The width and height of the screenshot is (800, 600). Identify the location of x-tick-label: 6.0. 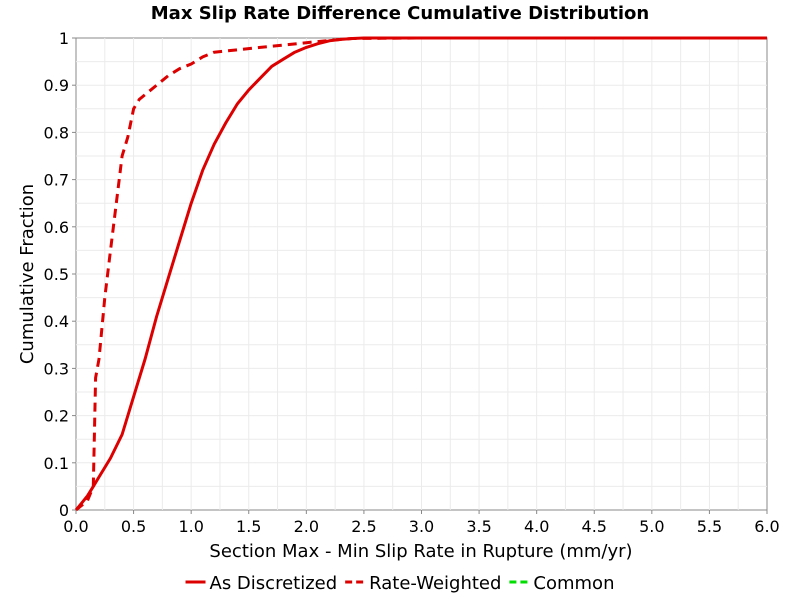
(766, 526).